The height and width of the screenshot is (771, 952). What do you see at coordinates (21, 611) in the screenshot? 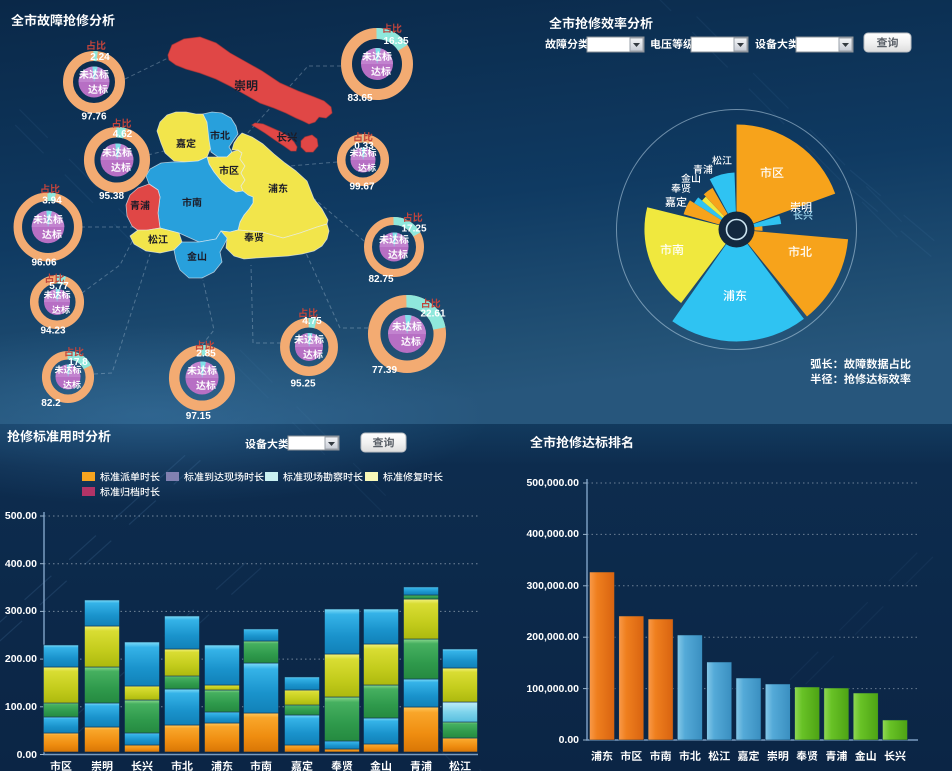
I see `svg-text: 300.00` at bounding box center [21, 611].